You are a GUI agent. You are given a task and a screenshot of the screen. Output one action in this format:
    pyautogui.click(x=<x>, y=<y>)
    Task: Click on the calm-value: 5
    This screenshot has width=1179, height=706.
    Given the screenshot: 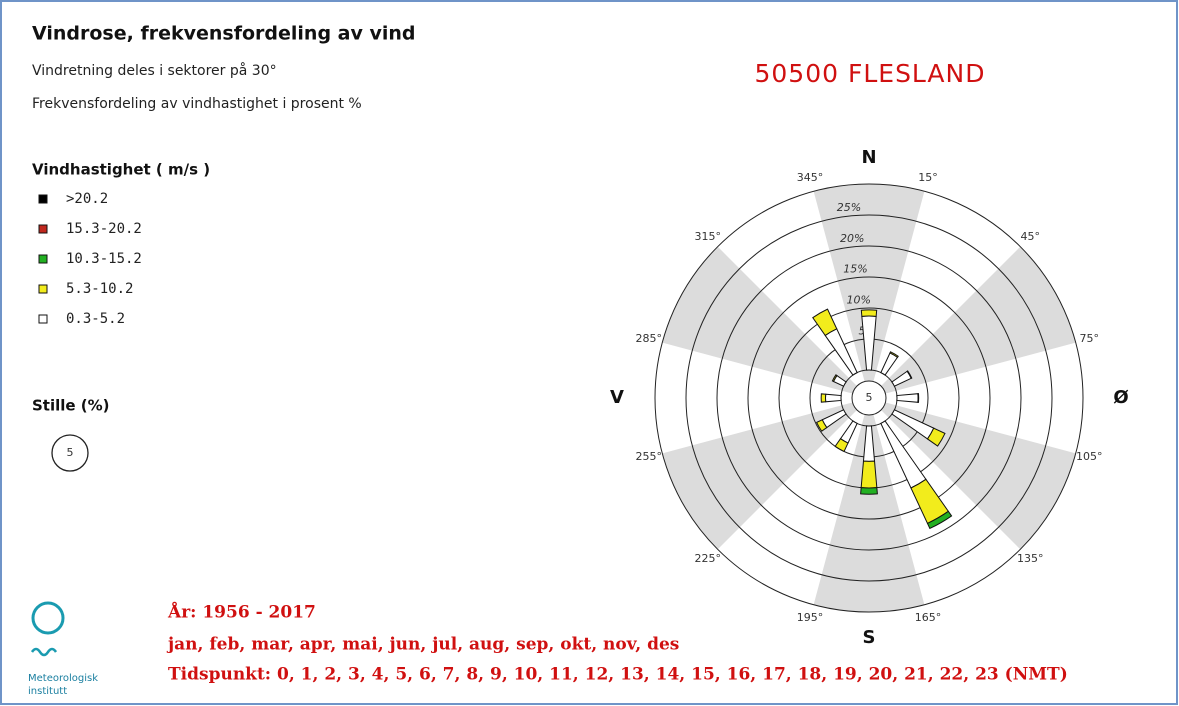 What is the action you would take?
    pyautogui.click(x=70, y=452)
    